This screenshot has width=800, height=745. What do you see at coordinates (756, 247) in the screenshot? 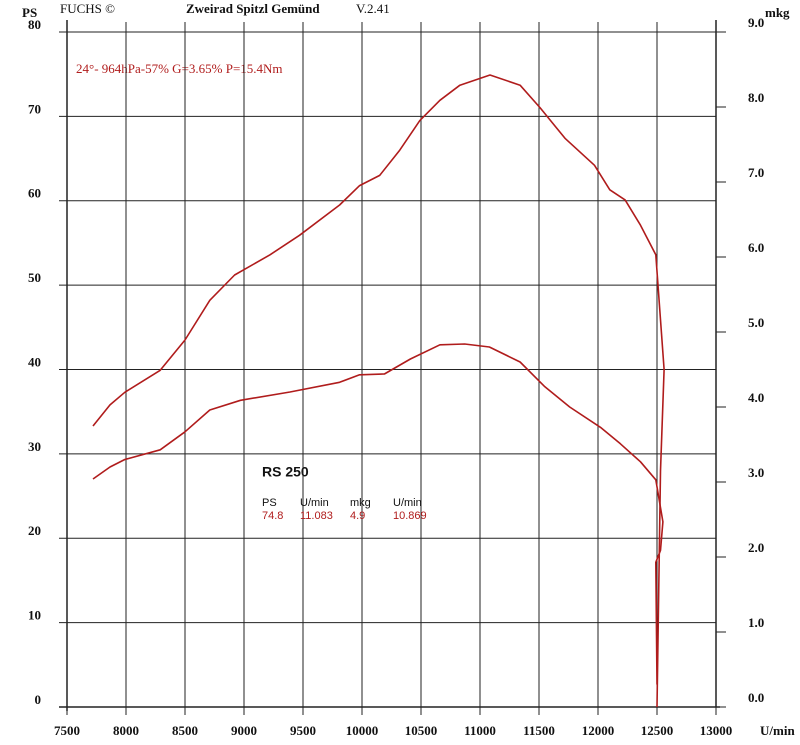
I see `y2-tick-label: 6.0` at bounding box center [756, 247].